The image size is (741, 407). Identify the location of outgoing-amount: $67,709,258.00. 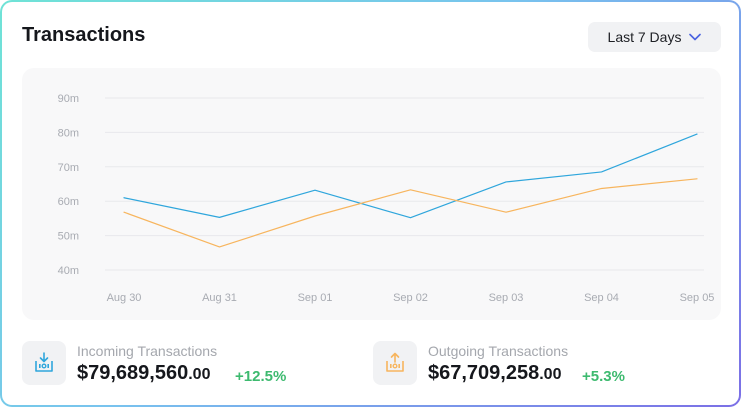
(494, 373).